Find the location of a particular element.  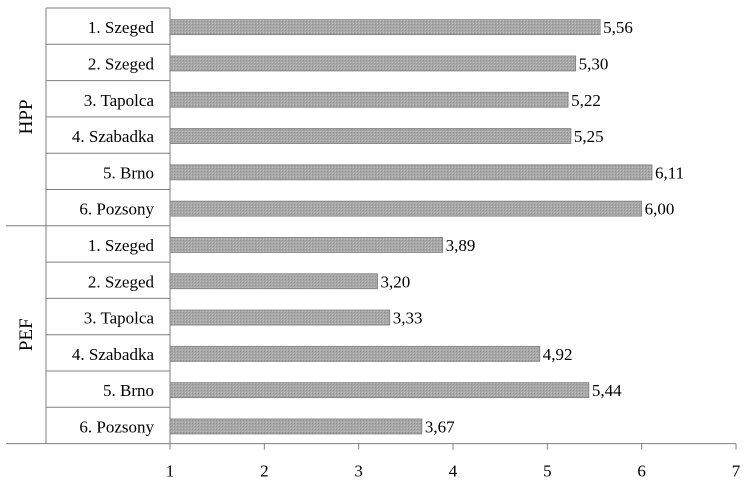

x-tick-label: 7 is located at coordinates (736, 471).